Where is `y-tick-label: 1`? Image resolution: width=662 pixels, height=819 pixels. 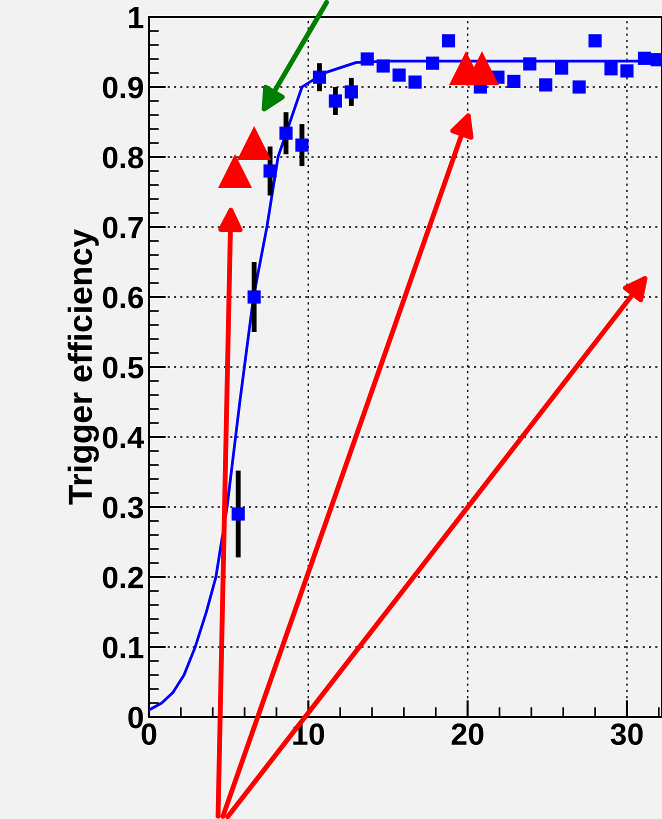
y-tick-label: 1 is located at coordinates (136, 17).